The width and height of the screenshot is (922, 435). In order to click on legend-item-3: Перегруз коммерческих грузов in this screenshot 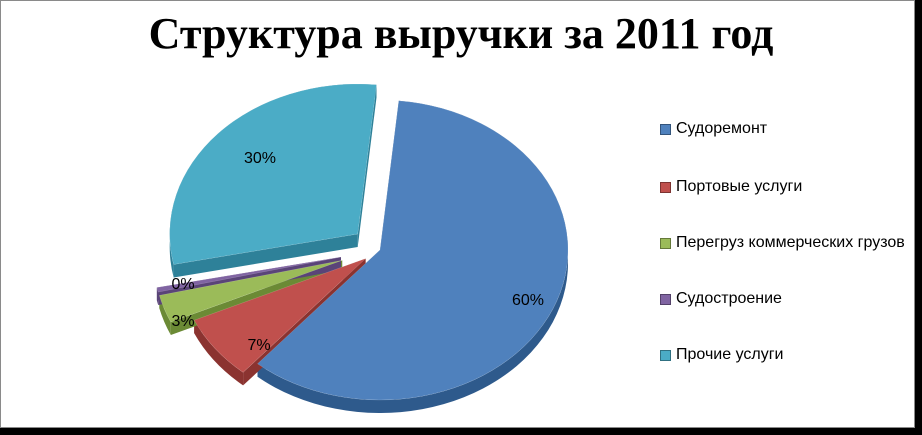, I will do `click(785, 242)`.